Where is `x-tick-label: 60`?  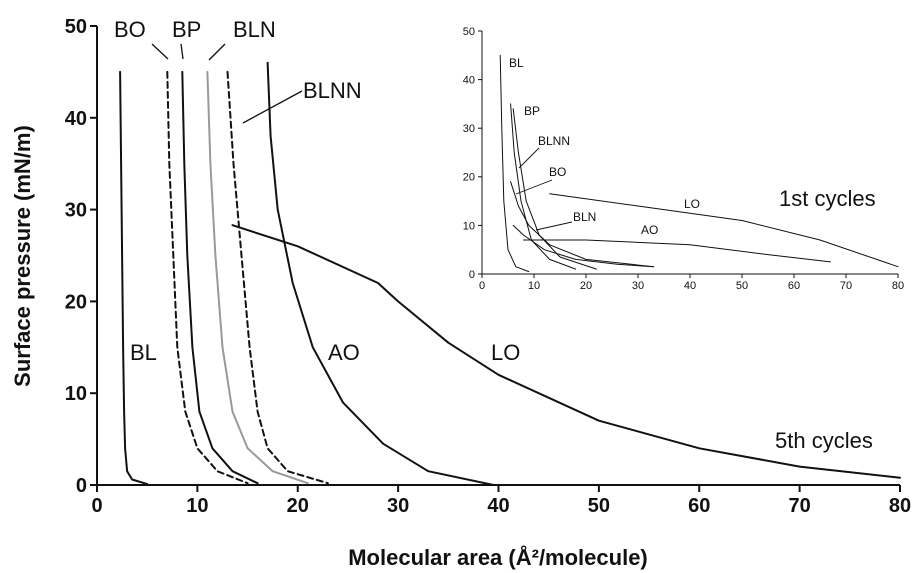 x-tick-label: 60 is located at coordinates (699, 506).